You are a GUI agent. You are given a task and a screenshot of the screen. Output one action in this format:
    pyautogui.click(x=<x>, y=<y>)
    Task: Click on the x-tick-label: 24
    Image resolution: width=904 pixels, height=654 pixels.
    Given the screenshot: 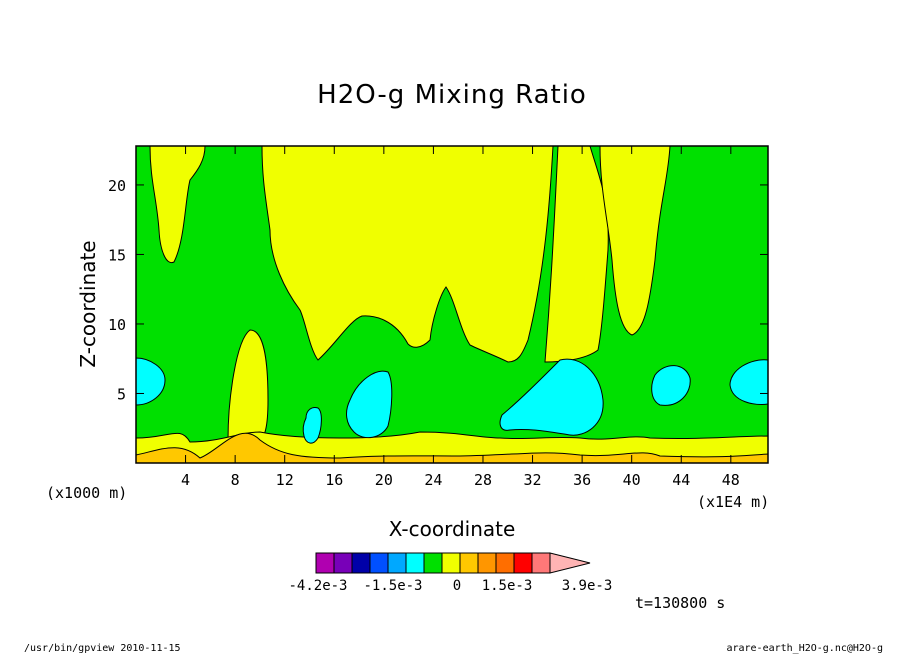 What is the action you would take?
    pyautogui.click(x=433, y=480)
    